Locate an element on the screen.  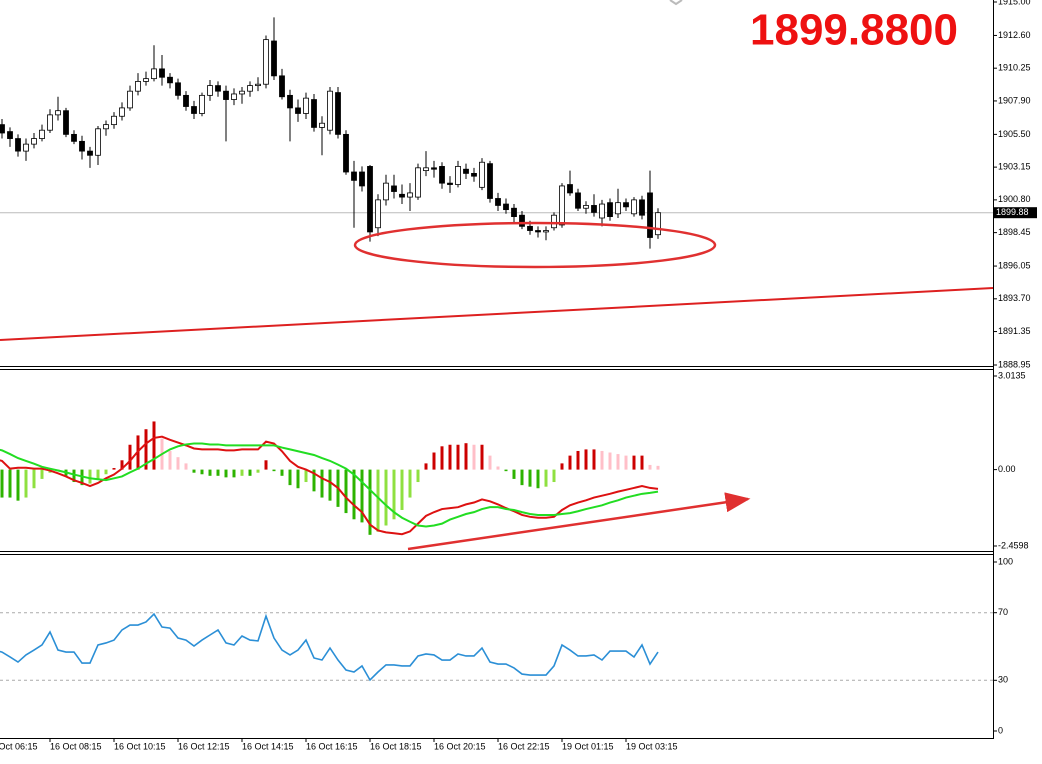
x-tick-label: 16 Oct 22:15 is located at coordinates (524, 746).